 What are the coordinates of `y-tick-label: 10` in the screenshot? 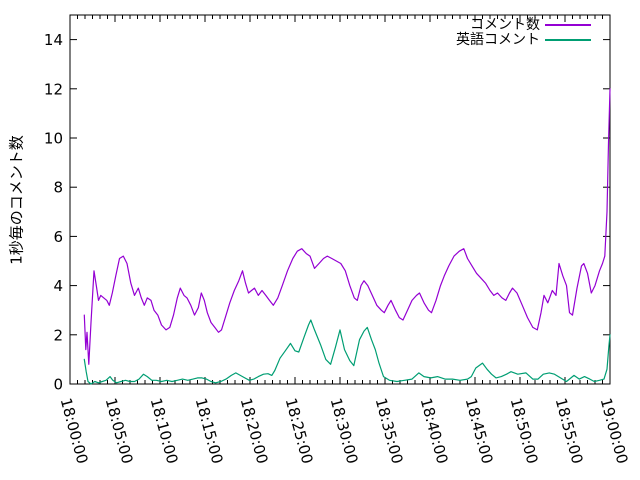 It's located at (53, 139).